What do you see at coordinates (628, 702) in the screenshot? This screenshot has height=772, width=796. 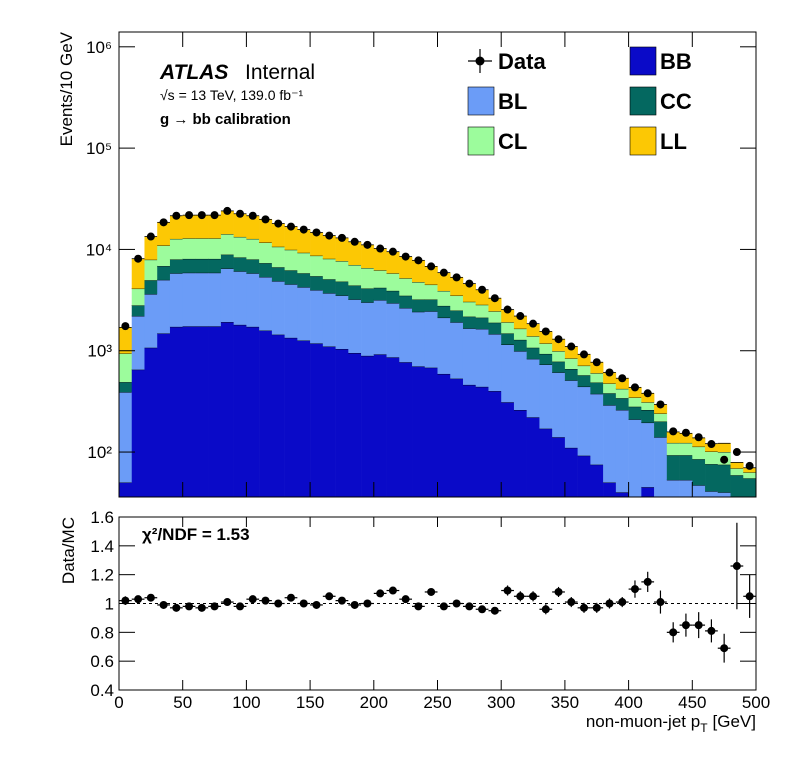 I see `x-tick-label: 400` at bounding box center [628, 702].